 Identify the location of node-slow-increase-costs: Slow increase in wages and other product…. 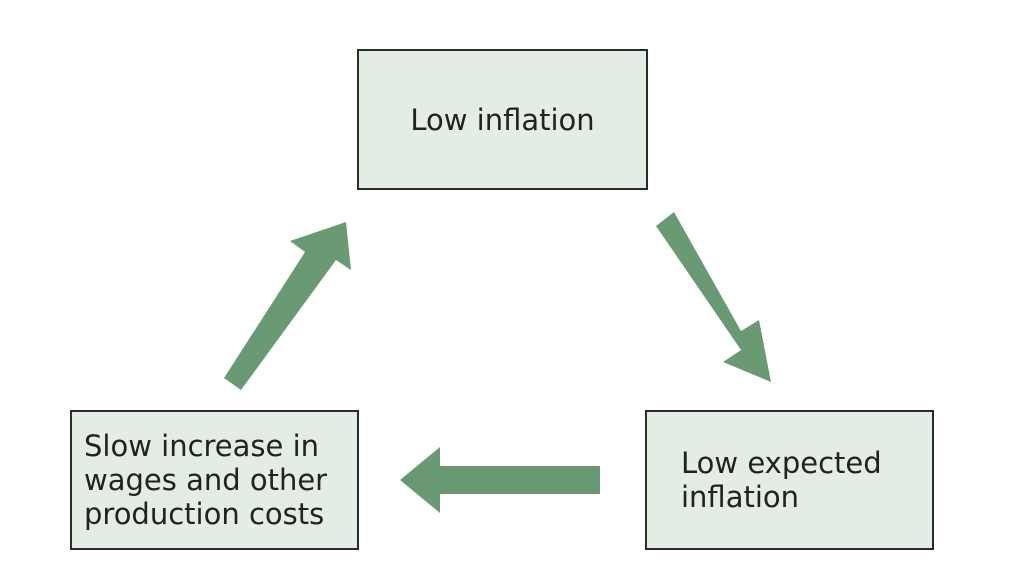
(214, 480).